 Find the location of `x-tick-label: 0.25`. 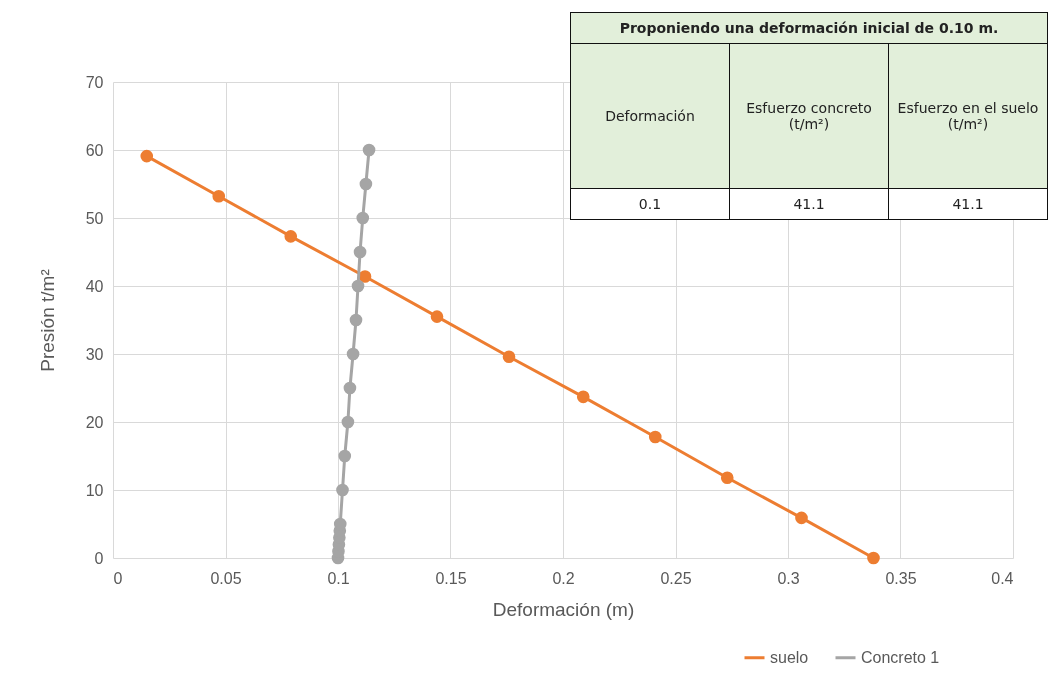

x-tick-label: 0.25 is located at coordinates (676, 578).